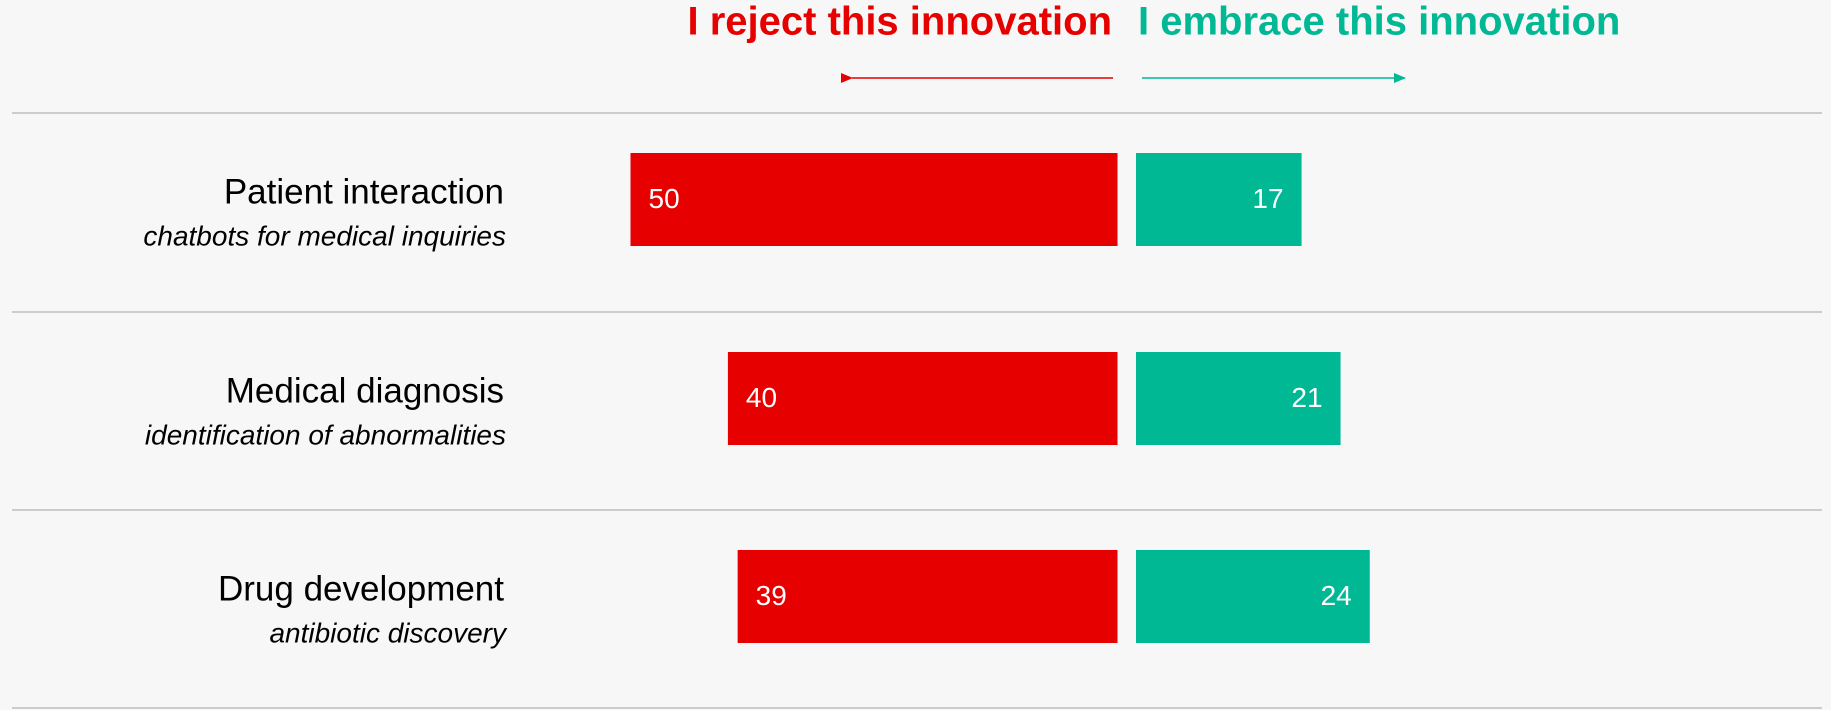  I want to click on category-label: Medical diagnosis, so click(365, 390).